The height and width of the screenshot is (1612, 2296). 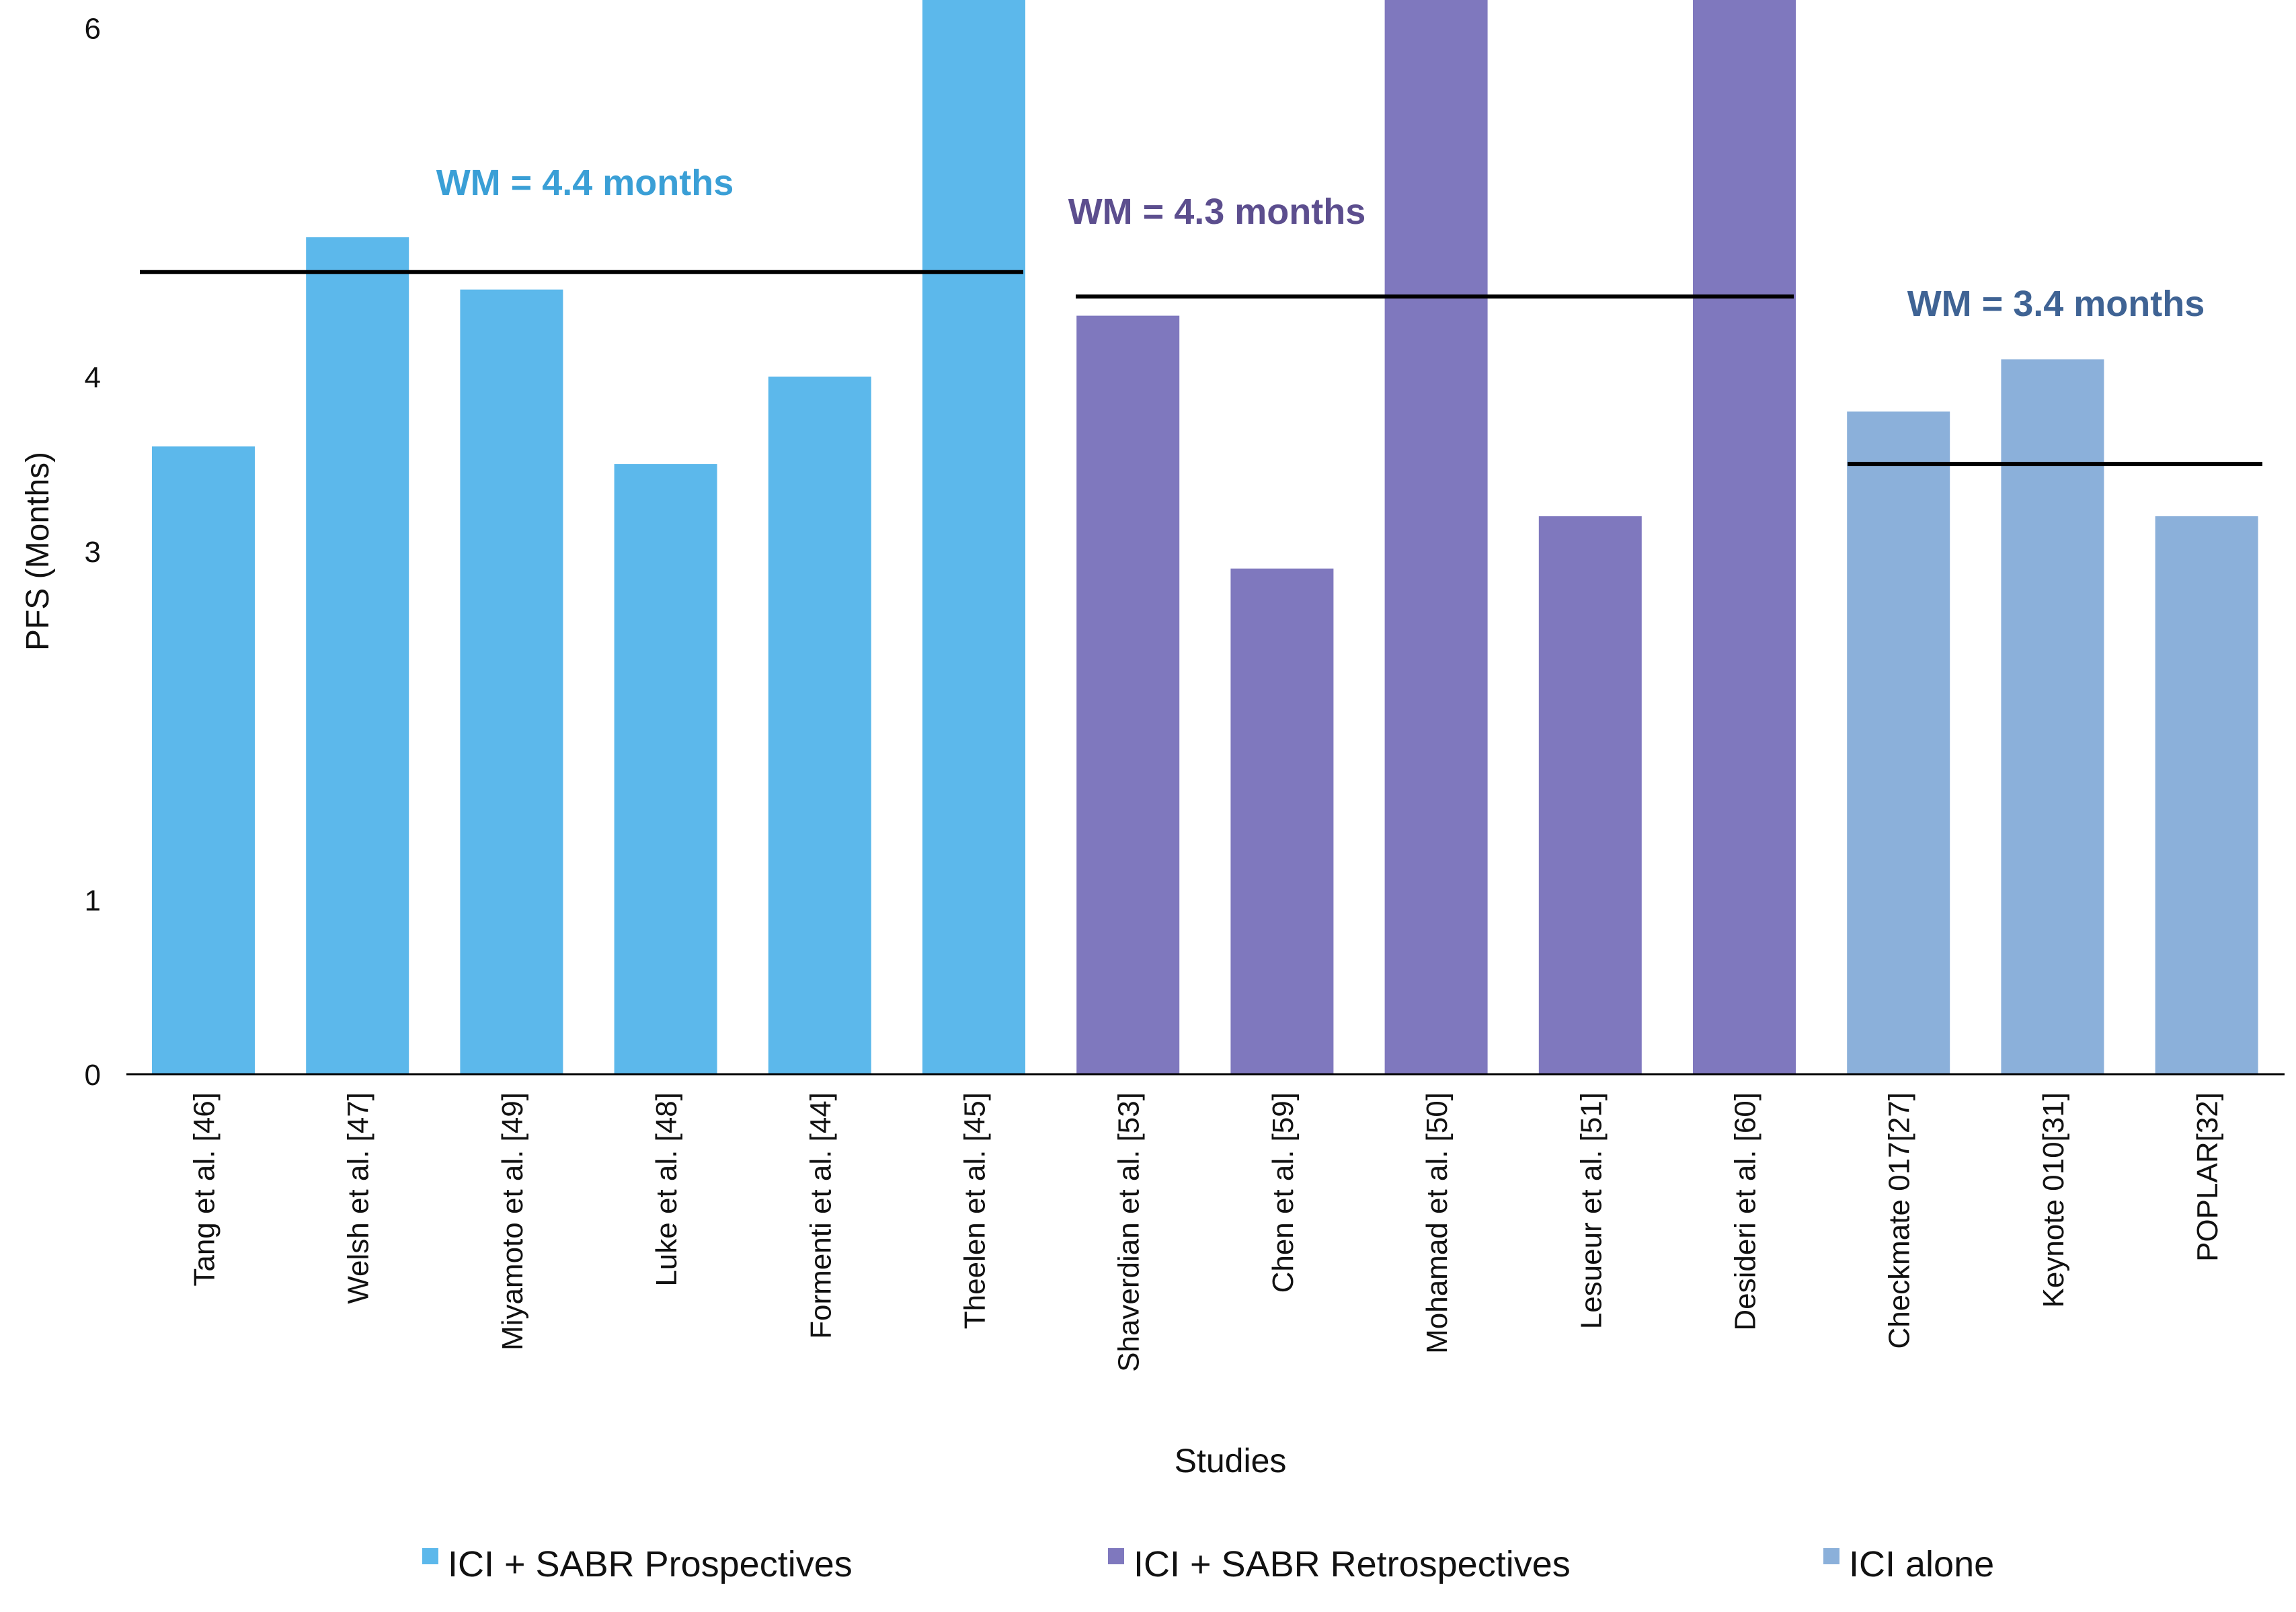 What do you see at coordinates (1745, 1211) in the screenshot?
I see `x-tick-label: Desideri et al. [60]` at bounding box center [1745, 1211].